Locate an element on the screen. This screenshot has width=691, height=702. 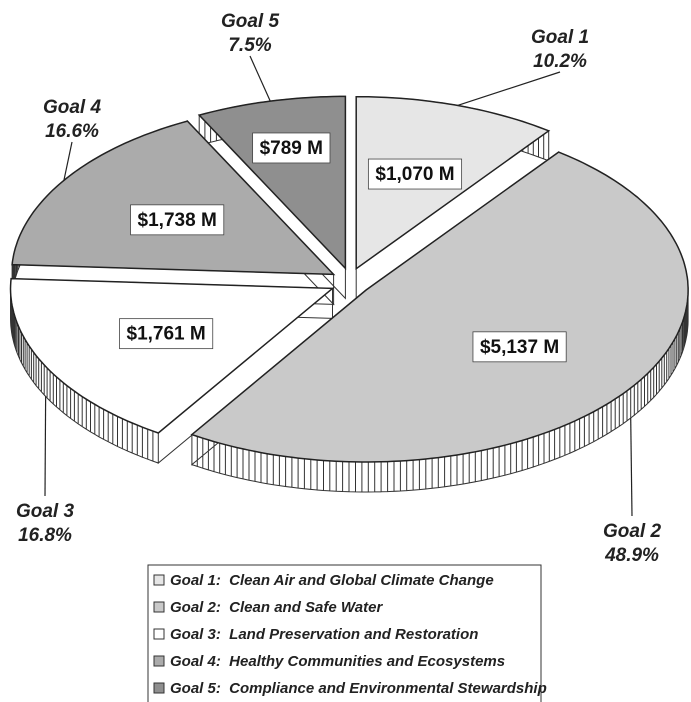
percent-label: 7.5% is located at coordinates (249, 45).